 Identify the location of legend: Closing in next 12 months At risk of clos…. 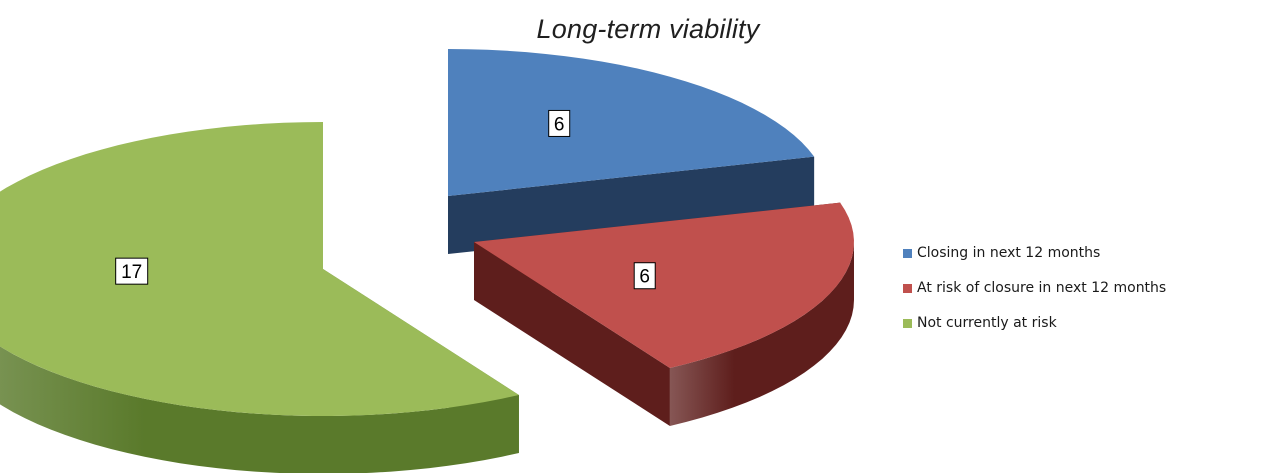
(1034, 295).